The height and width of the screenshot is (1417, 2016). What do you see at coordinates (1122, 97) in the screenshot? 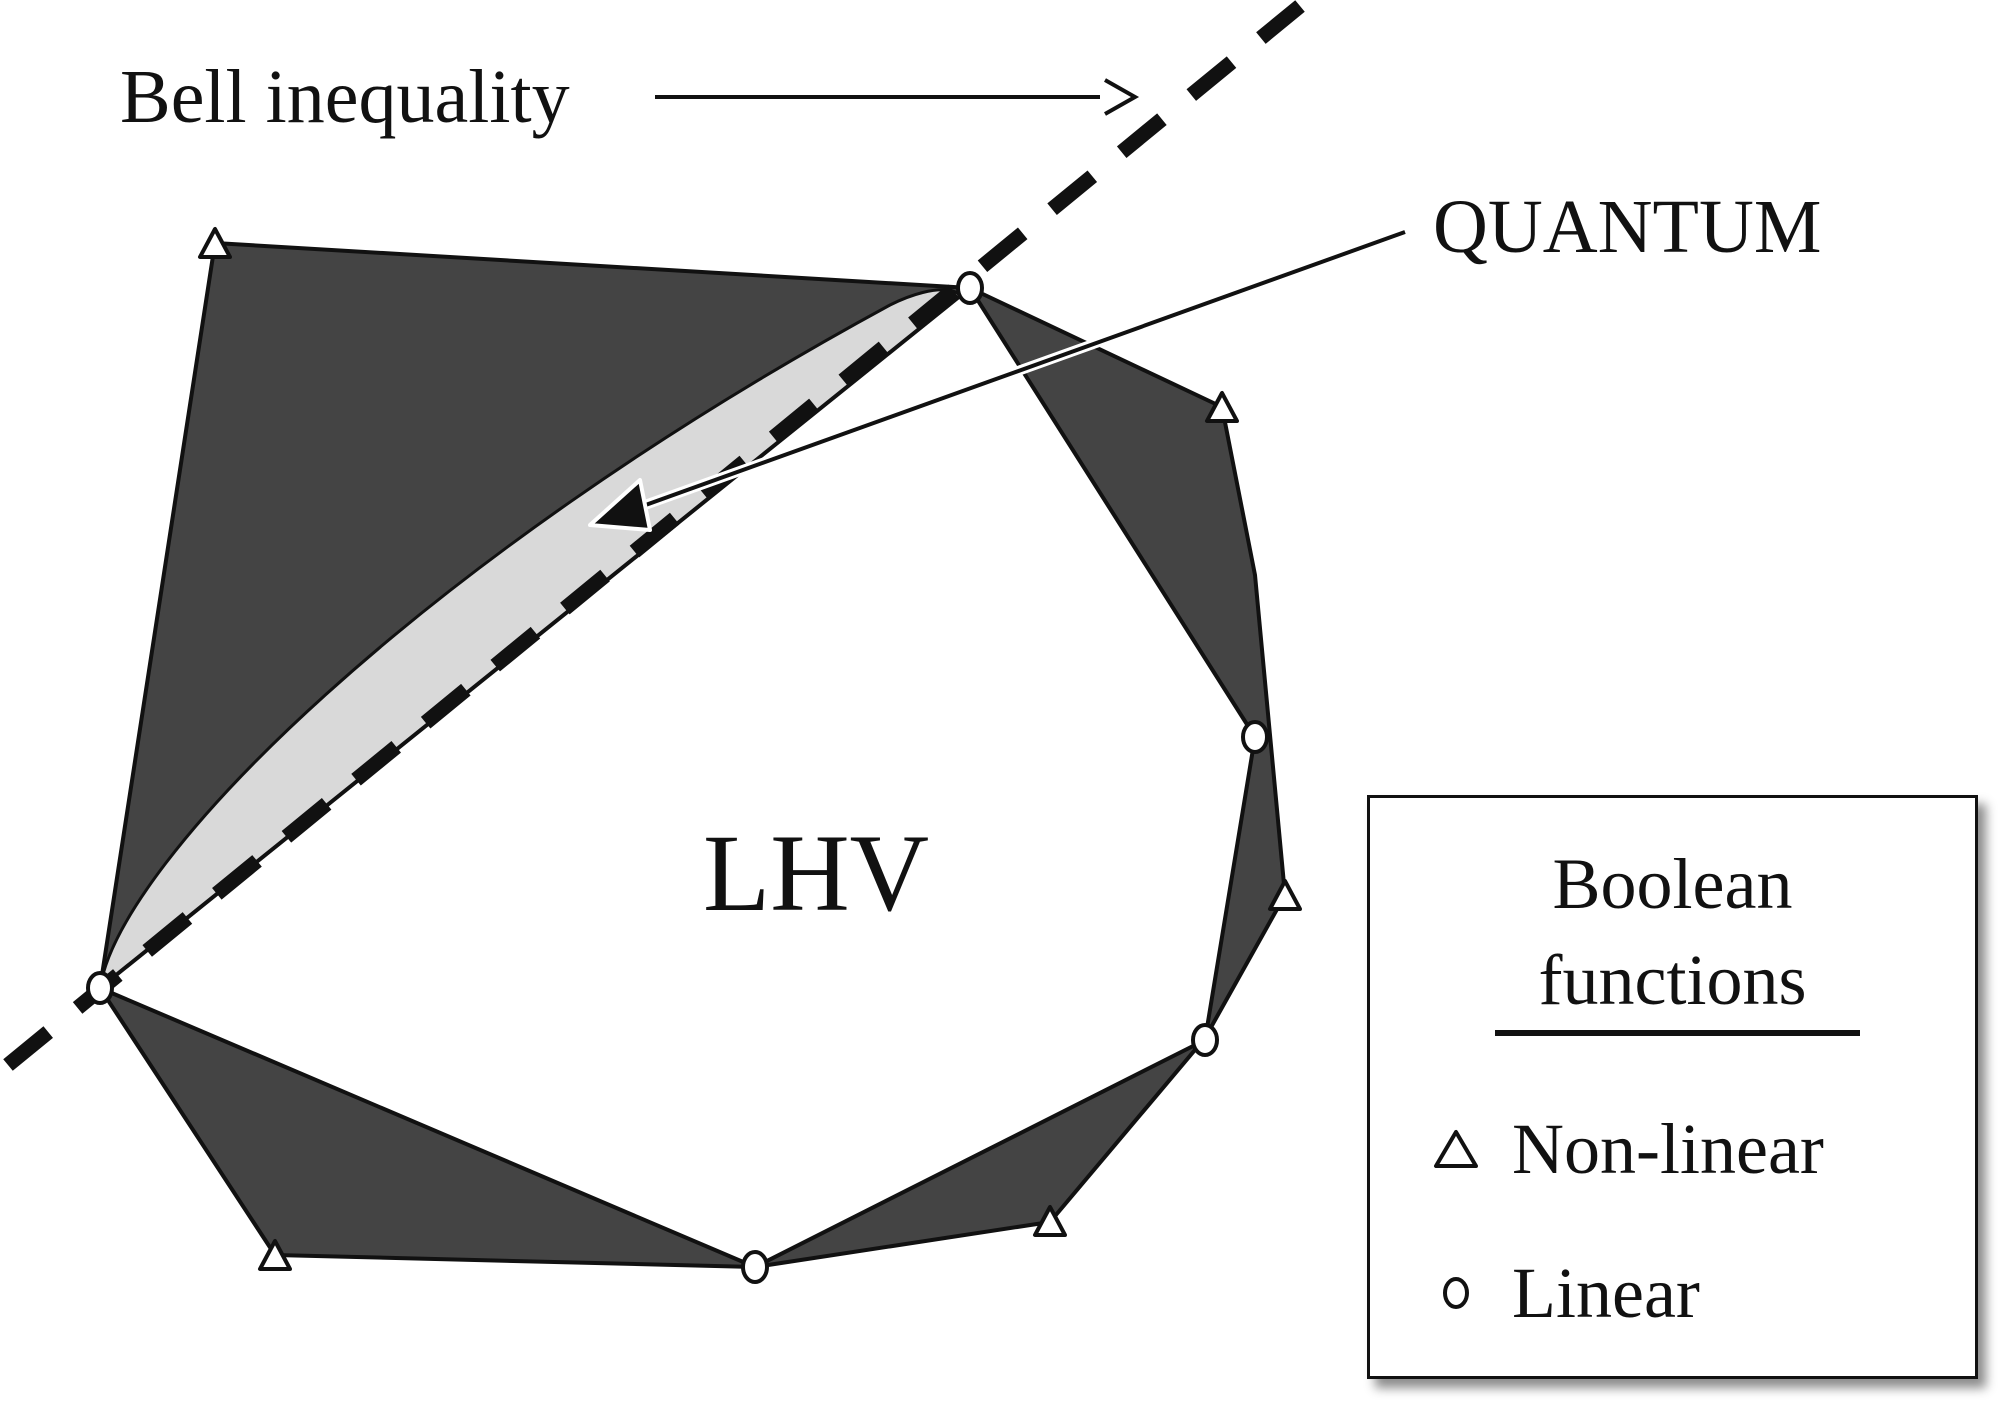
I see `bell-arrow-head` at bounding box center [1122, 97].